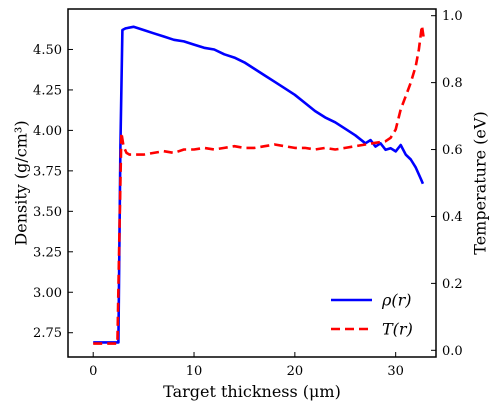 This screenshot has width=498, height=411. What do you see at coordinates (47, 131) in the screenshot?
I see `y-left-tick-label-5: 4.00` at bounding box center [47, 131].